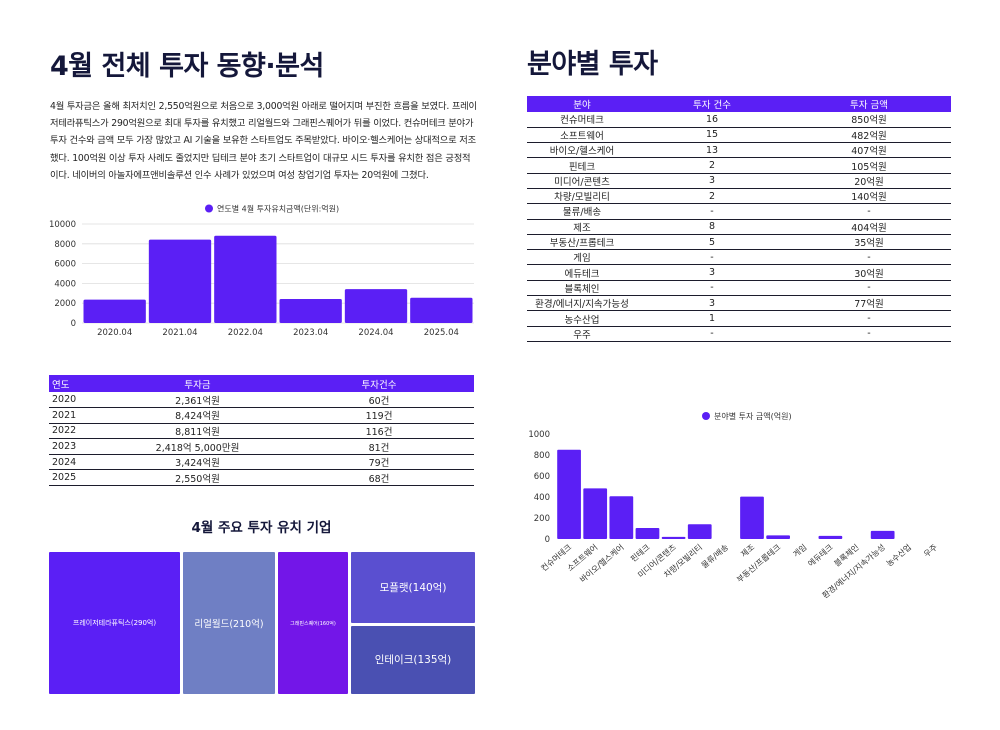 The width and height of the screenshot is (1000, 730). What do you see at coordinates (869, 165) in the screenshot?
I see `table-cell: 105억원` at bounding box center [869, 165].